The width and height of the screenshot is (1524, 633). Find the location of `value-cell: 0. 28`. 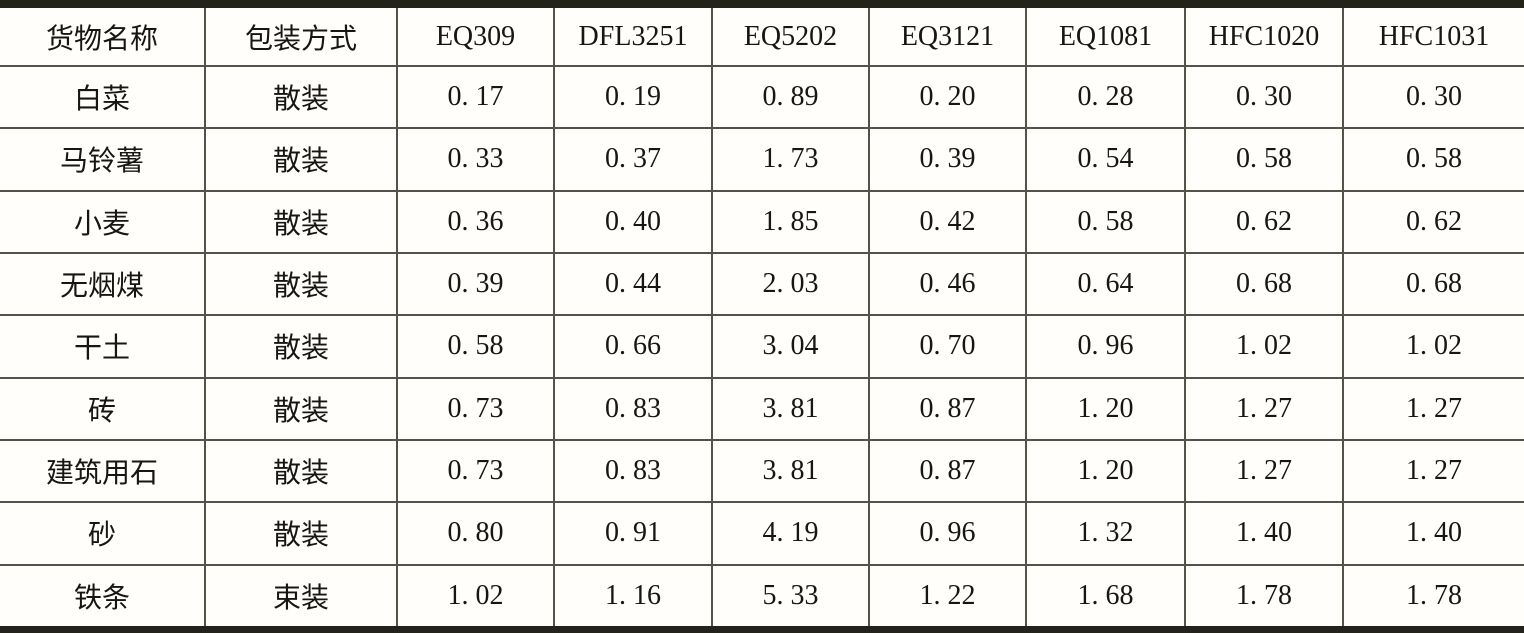

value-cell: 0. 28 is located at coordinates (1106, 98).